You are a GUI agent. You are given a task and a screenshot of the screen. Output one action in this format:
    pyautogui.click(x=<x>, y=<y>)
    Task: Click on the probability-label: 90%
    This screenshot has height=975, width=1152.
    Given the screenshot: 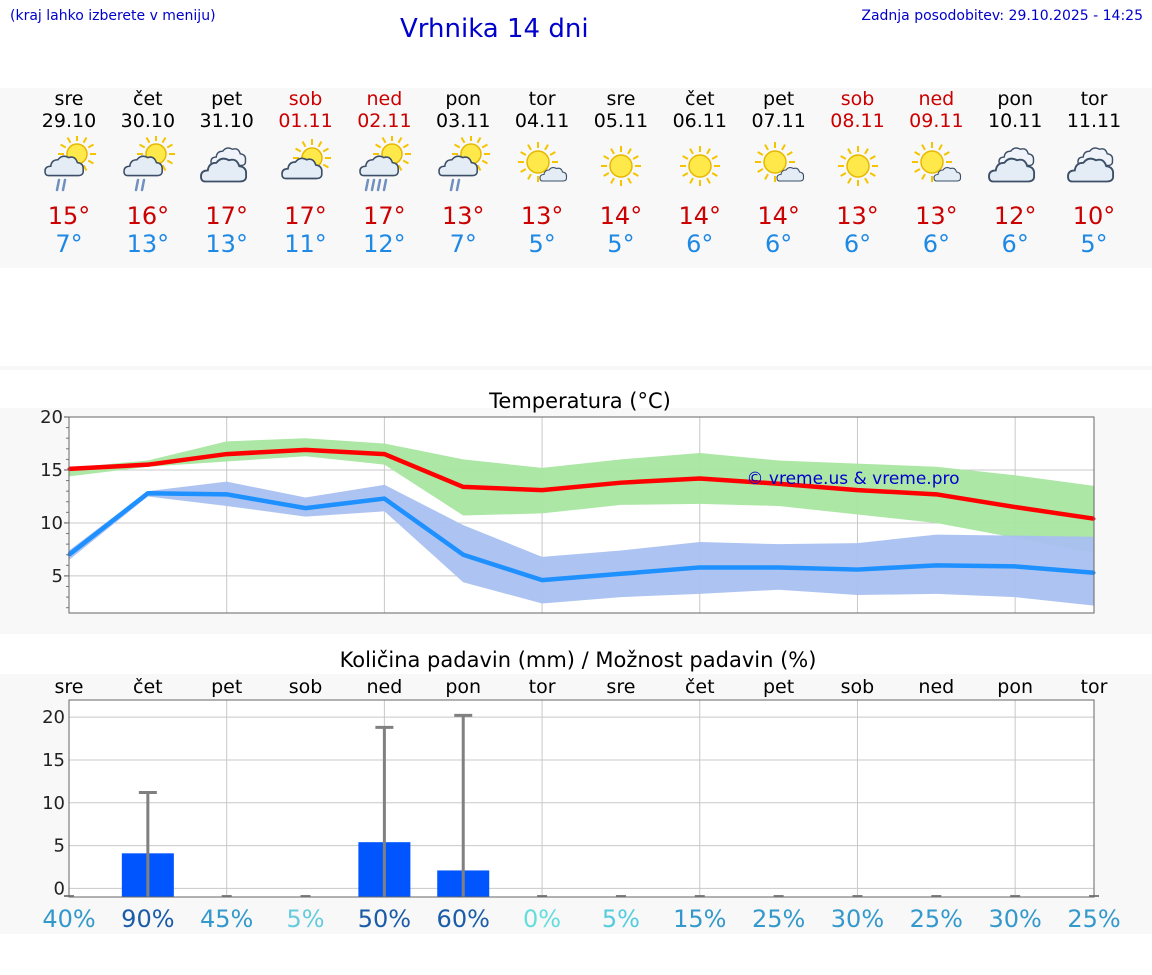 What is the action you would take?
    pyautogui.click(x=147, y=919)
    